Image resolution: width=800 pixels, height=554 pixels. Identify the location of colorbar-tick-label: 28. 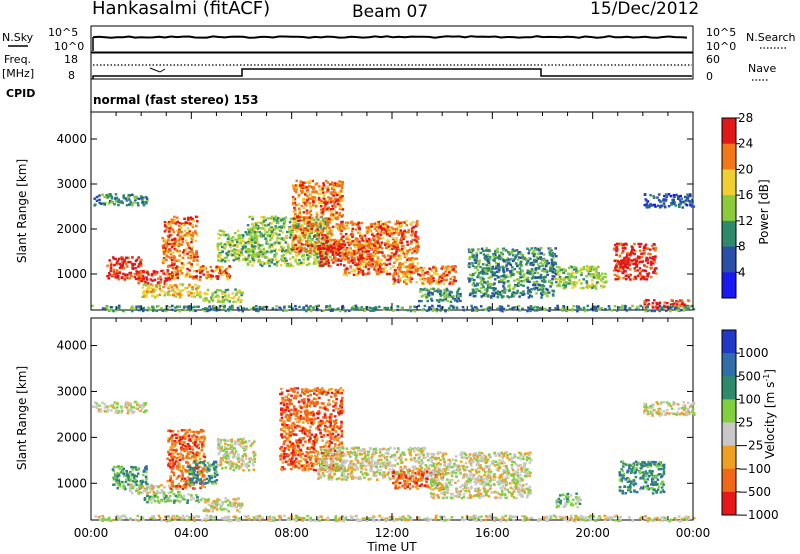
(745, 118).